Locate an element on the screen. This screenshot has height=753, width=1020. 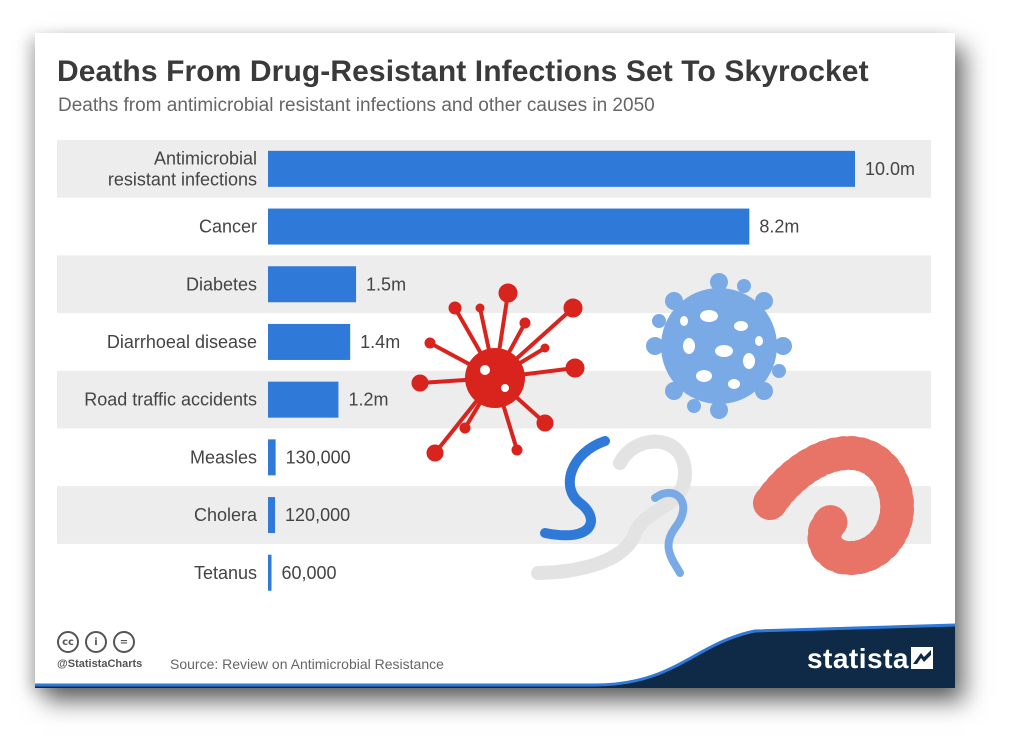
value-label: 10.0m is located at coordinates (890, 169).